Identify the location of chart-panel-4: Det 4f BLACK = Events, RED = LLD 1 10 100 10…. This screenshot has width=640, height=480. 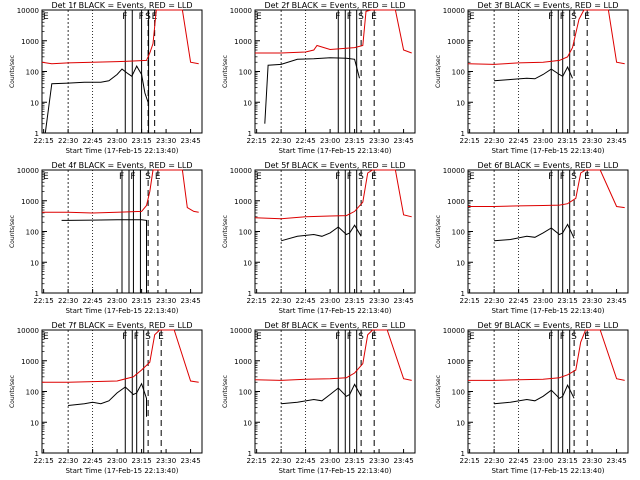
(106, 238).